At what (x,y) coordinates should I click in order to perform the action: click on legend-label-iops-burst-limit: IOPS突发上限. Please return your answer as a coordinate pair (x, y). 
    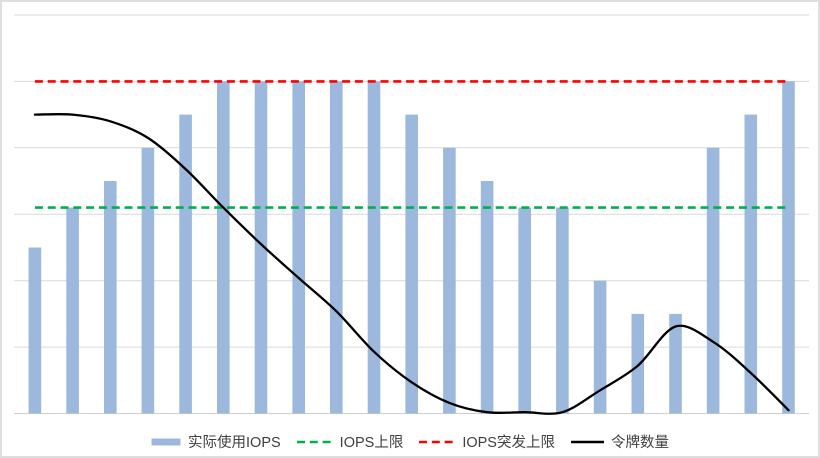
    Looking at the image, I should click on (508, 443).